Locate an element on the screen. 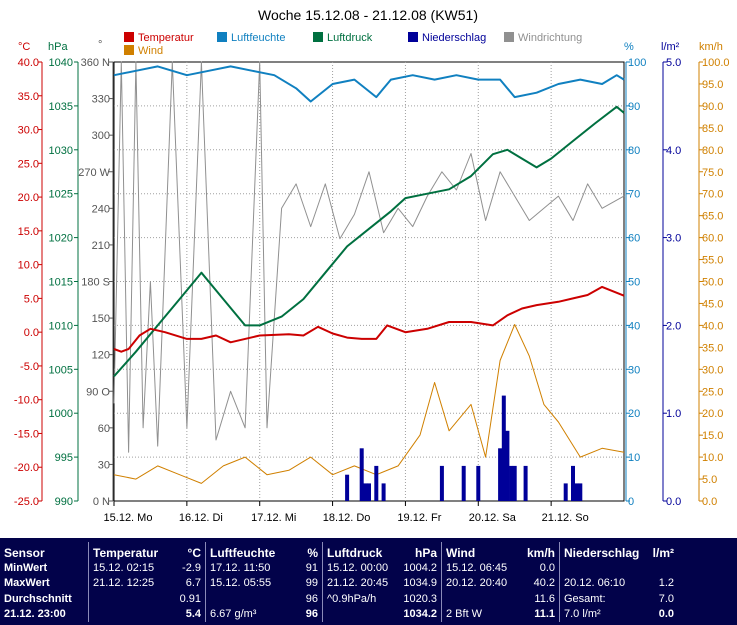 The width and height of the screenshot is (737, 625). direction-tick-label: 270 W is located at coordinates (94, 173).